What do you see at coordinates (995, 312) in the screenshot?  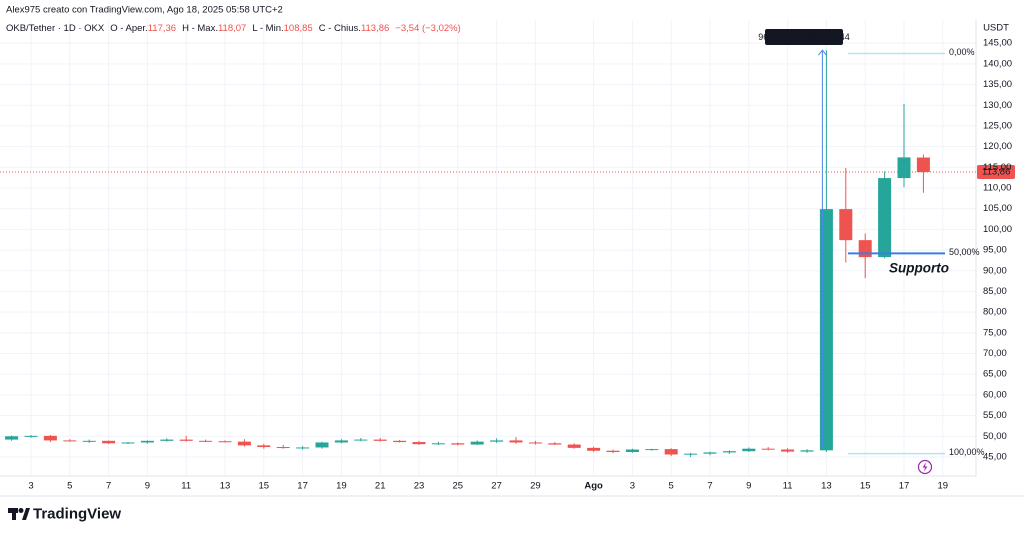 I see `y-tick-label: 80,00` at bounding box center [995, 312].